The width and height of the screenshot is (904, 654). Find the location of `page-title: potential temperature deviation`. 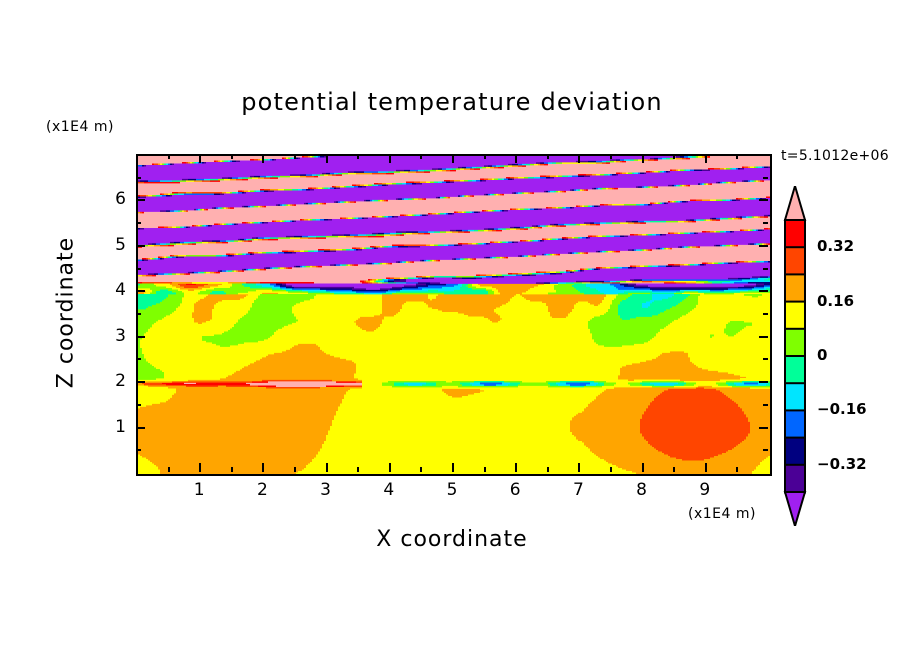

page-title: potential temperature deviation is located at coordinates (452, 102).